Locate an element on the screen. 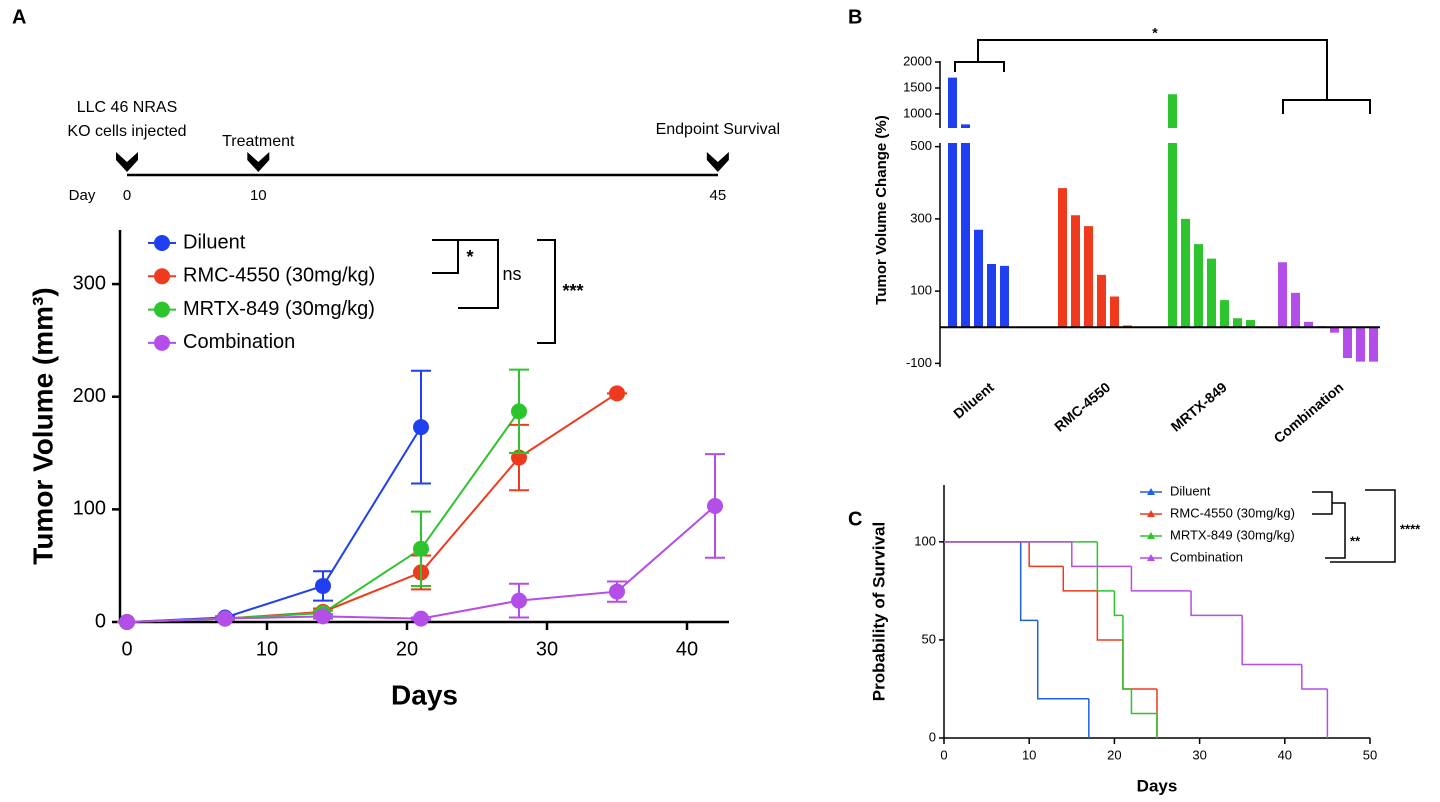  timeline-day-label: Day is located at coordinates (82, 195).